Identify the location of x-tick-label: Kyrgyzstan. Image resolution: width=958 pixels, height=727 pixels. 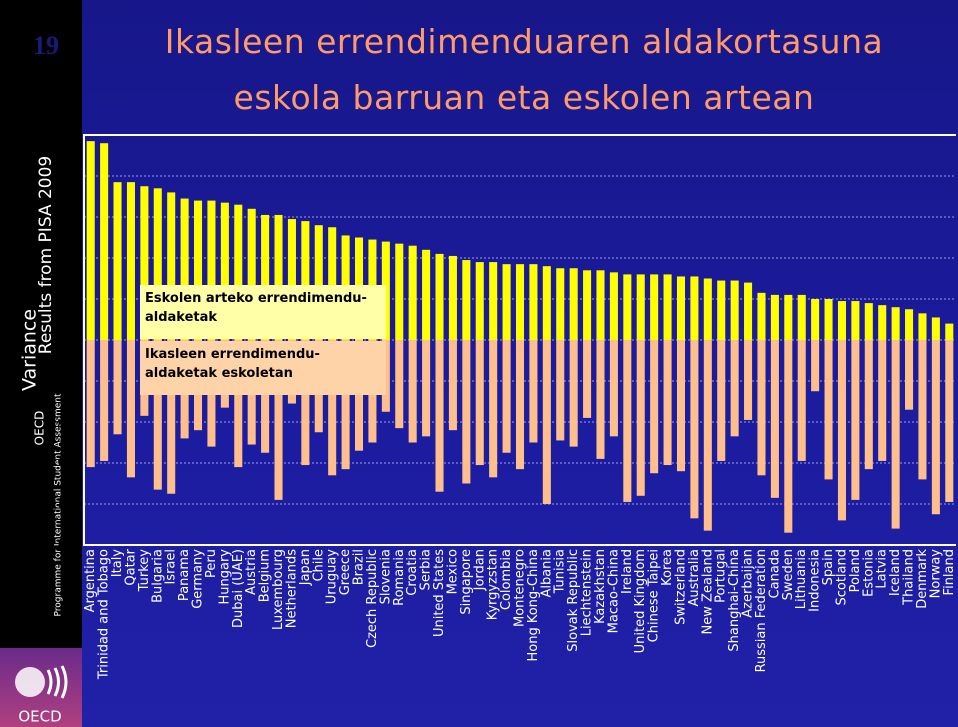
(493, 584).